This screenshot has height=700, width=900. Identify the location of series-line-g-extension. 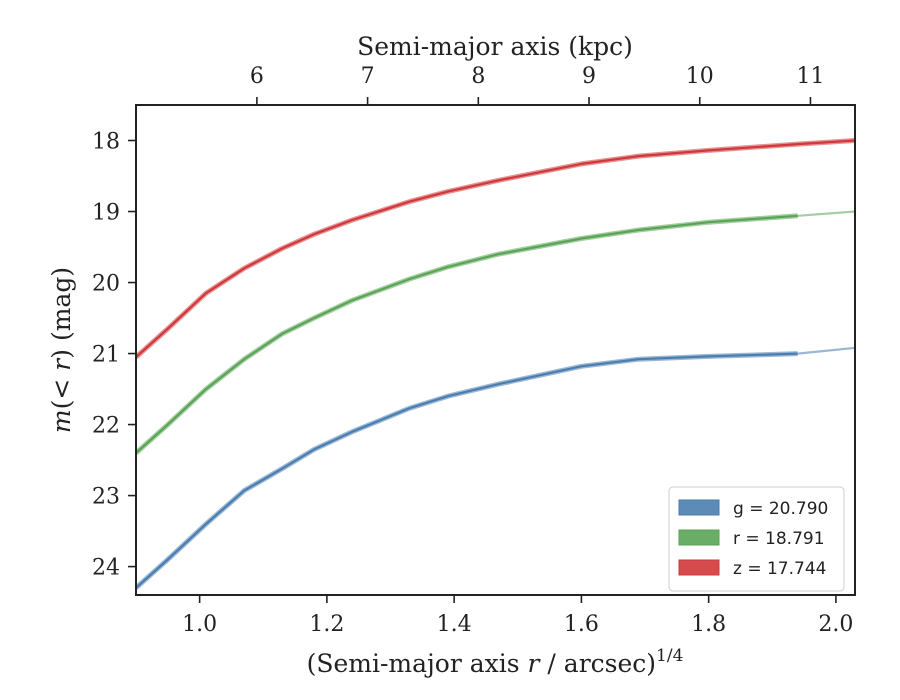
(826, 350).